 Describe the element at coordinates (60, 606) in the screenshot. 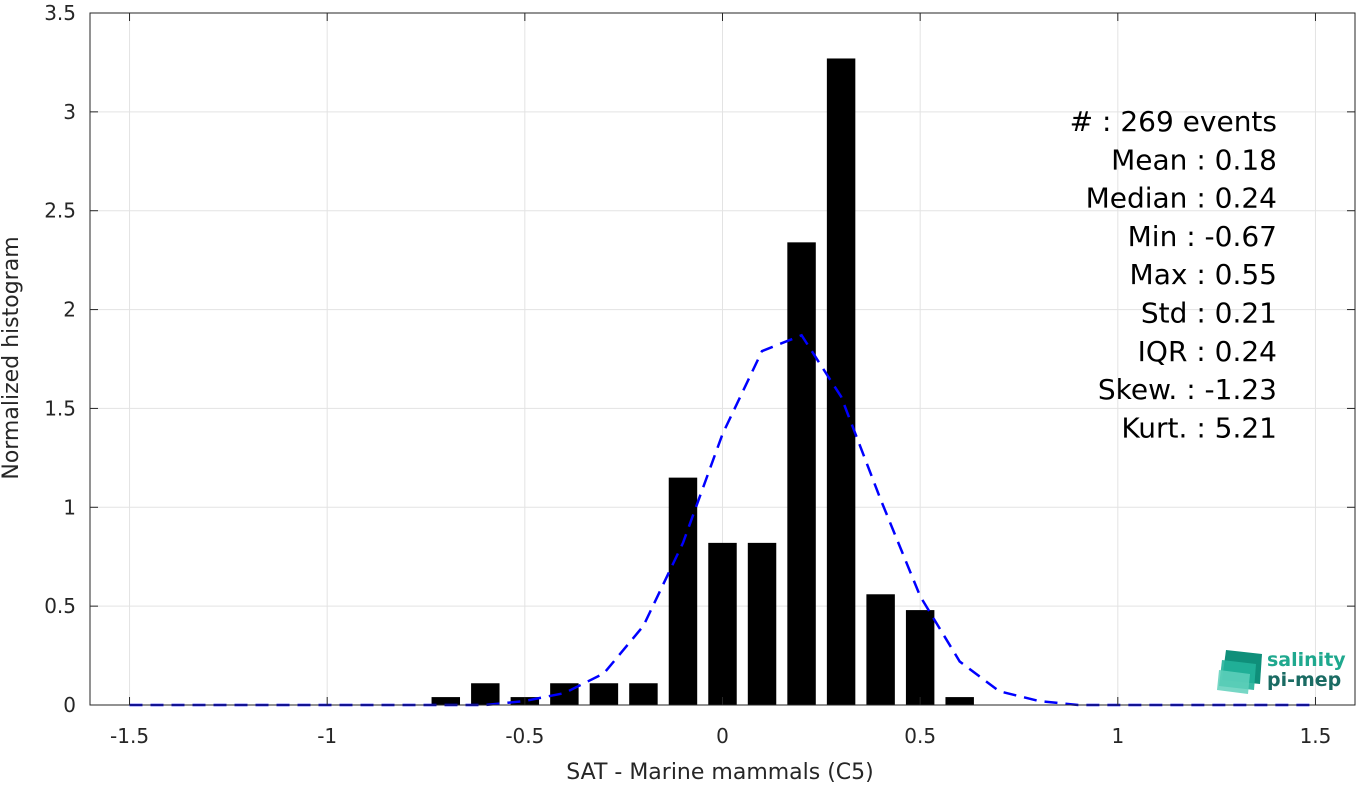

I see `y-tick-label: 0.5` at that location.